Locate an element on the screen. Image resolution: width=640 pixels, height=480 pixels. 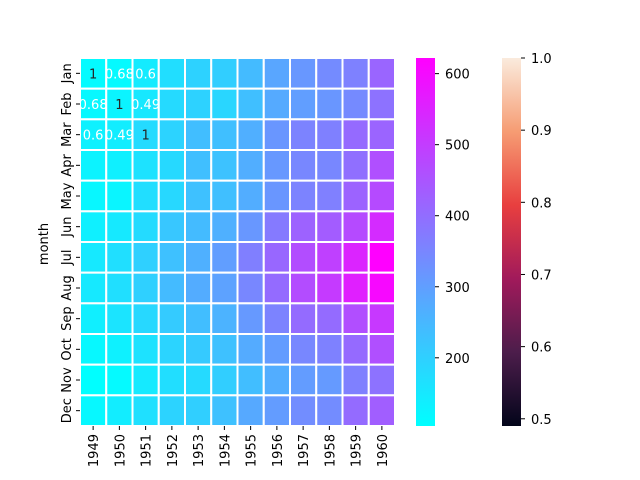
colorbar-tick-label: 600 is located at coordinates (457, 75).